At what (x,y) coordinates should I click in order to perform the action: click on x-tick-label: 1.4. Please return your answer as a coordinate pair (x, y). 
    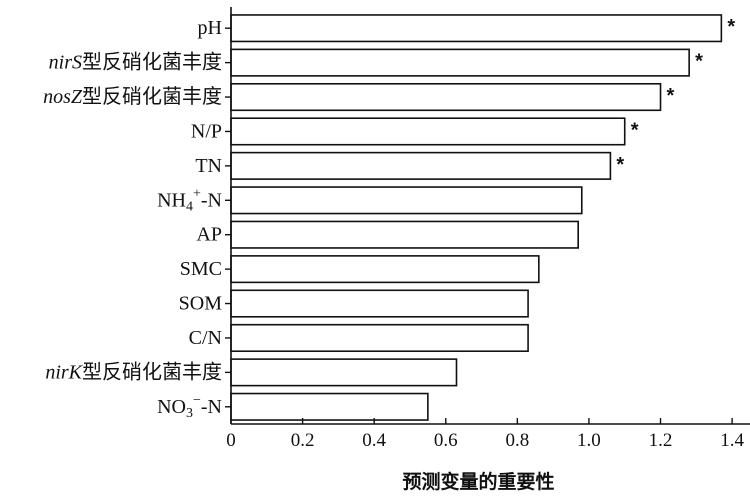
    Looking at the image, I should click on (732, 440).